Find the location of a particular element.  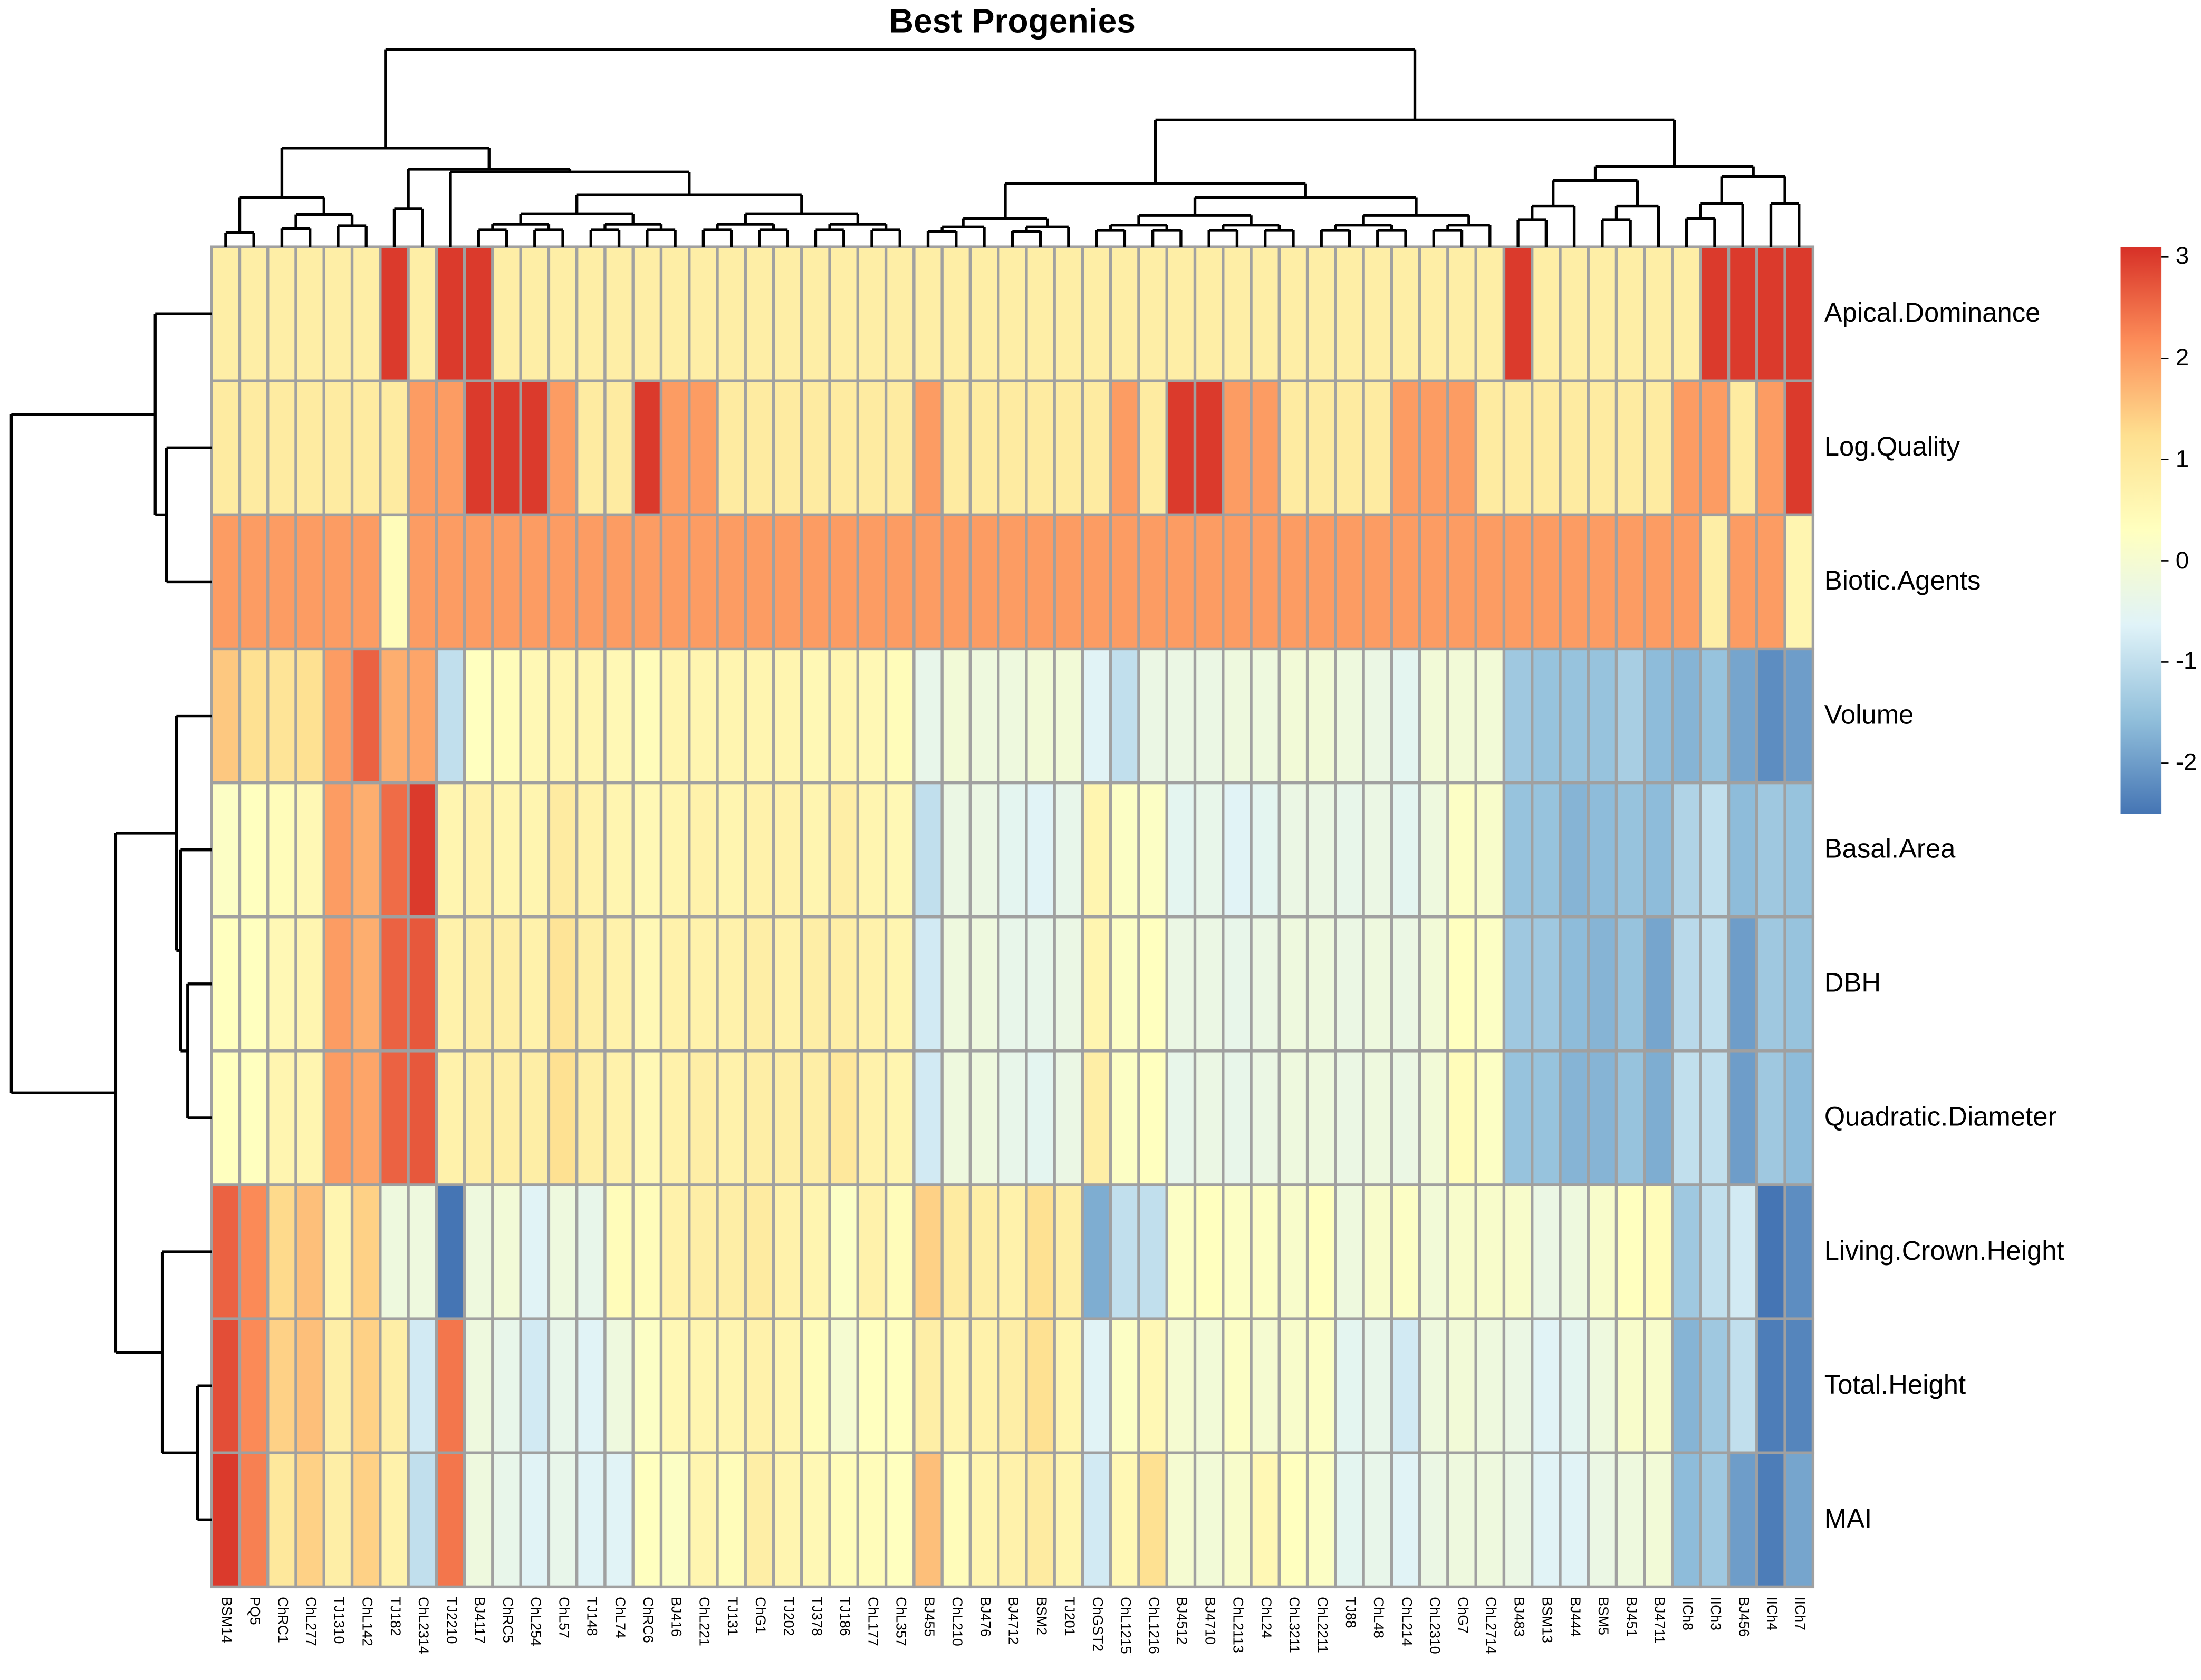

column-label: ChL2714 is located at coordinates (1490, 1625).